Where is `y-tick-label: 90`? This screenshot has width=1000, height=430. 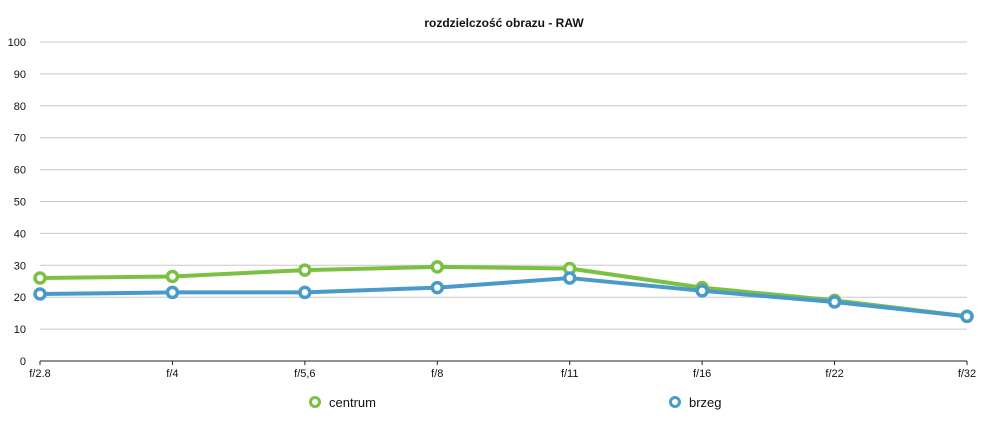 y-tick-label: 90 is located at coordinates (20, 75).